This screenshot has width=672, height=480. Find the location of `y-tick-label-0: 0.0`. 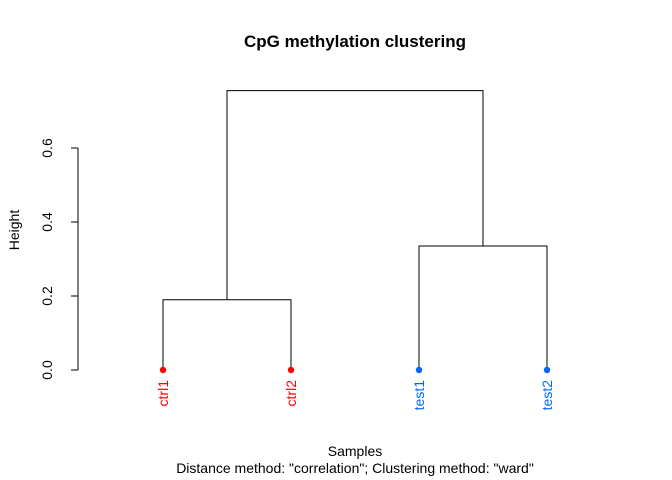

y-tick-label-0: 0.0 is located at coordinates (47, 370).